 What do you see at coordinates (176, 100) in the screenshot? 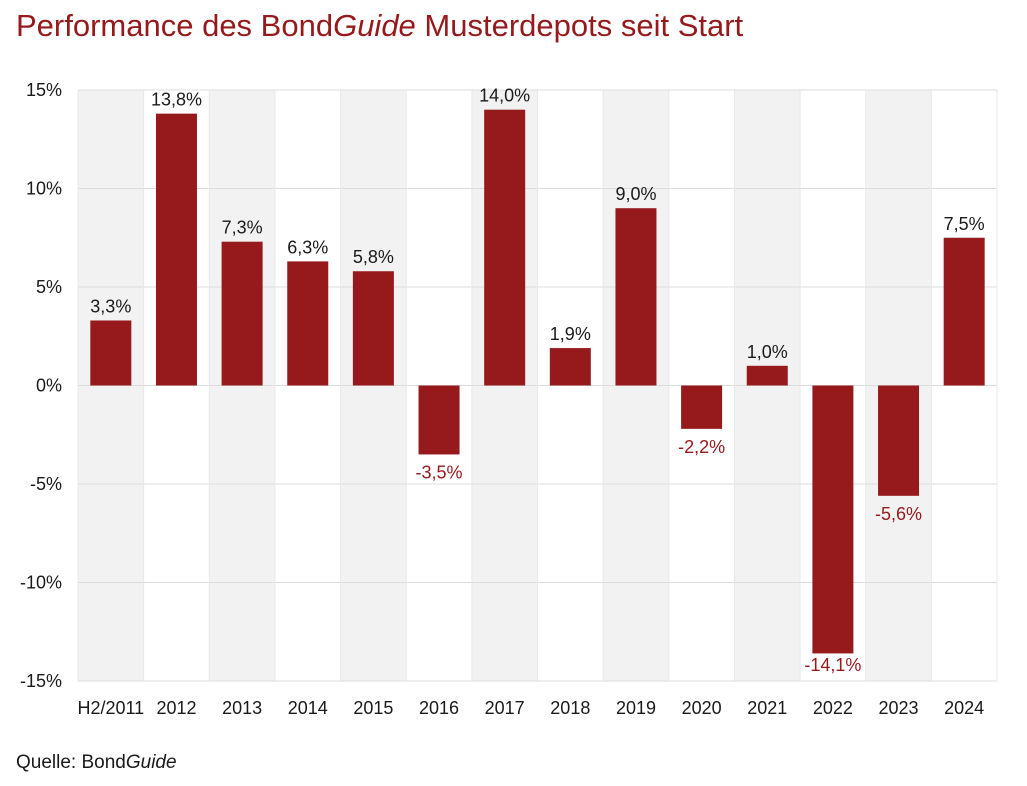
I see `data-label: 13,8%` at bounding box center [176, 100].